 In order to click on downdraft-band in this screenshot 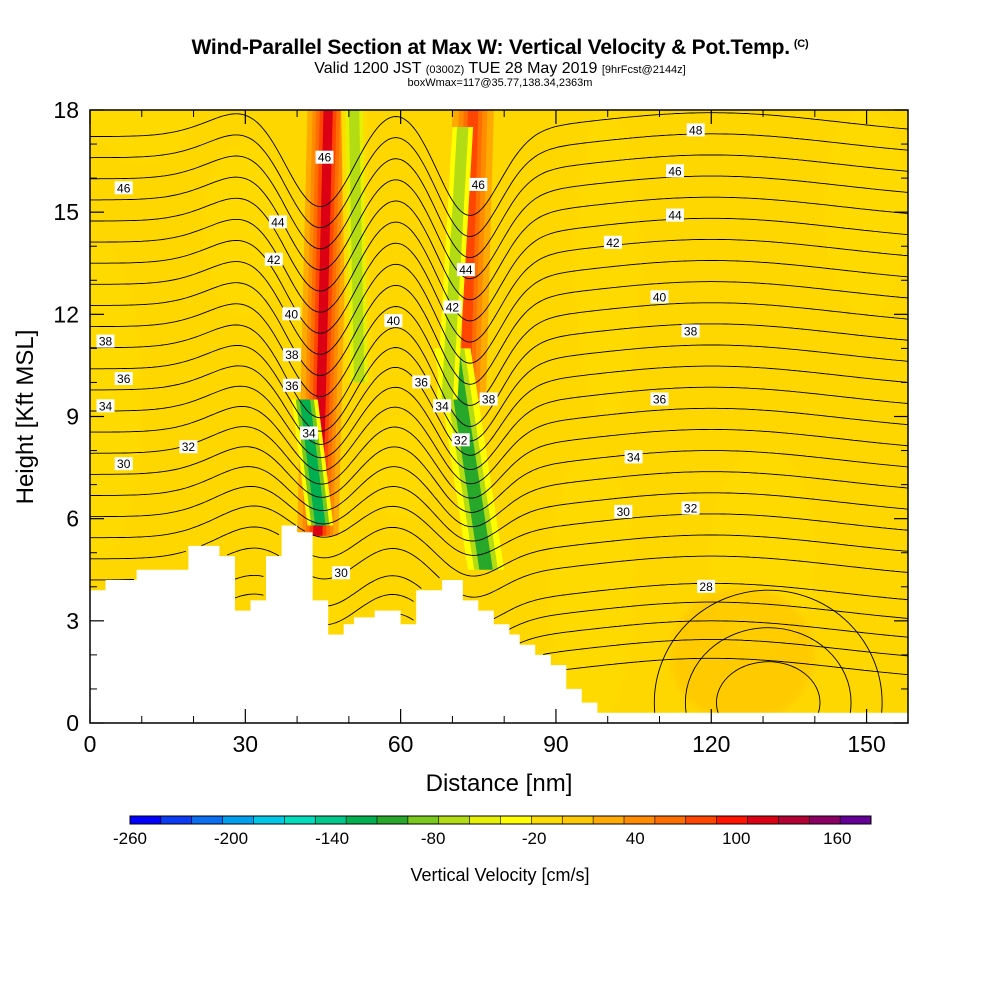, I will do `click(455, 263)`.